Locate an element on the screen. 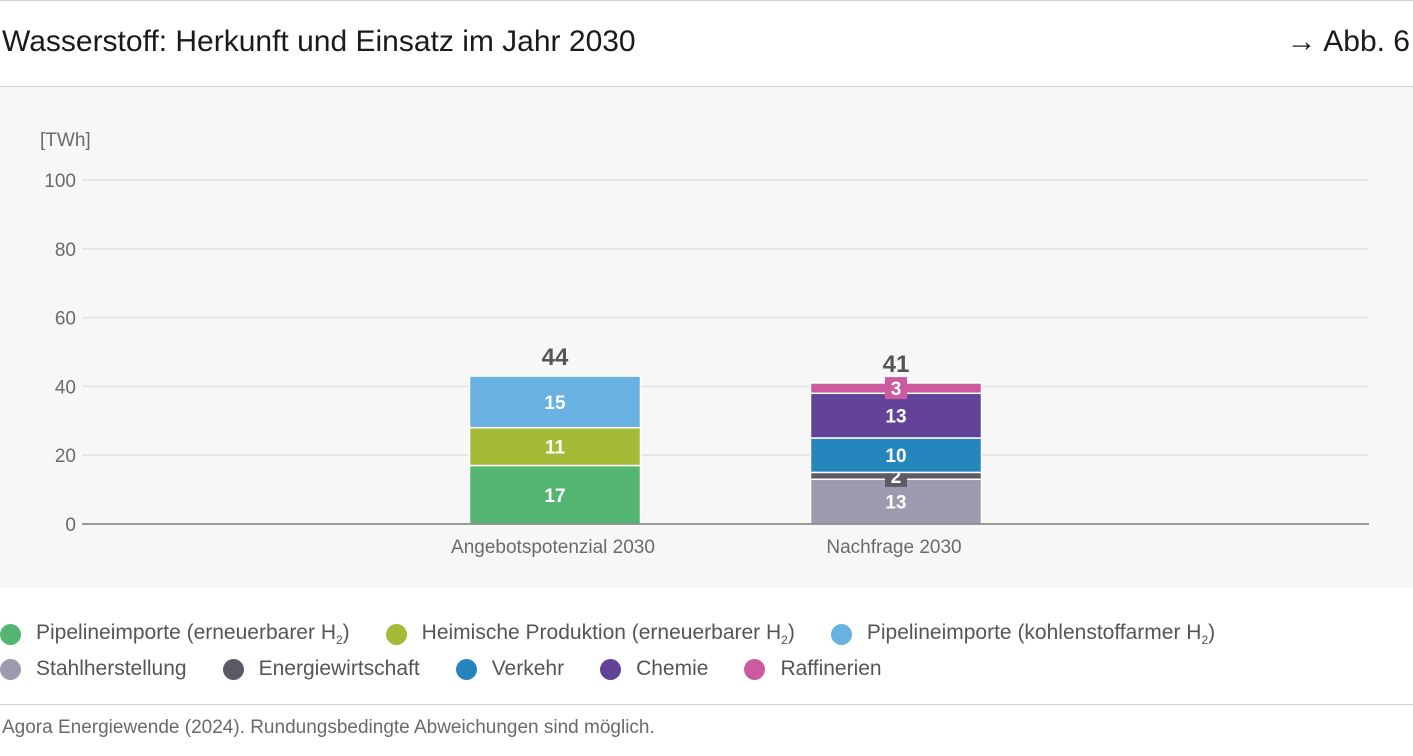 This screenshot has width=1413, height=756. value-label-box is located at coordinates (896, 388).